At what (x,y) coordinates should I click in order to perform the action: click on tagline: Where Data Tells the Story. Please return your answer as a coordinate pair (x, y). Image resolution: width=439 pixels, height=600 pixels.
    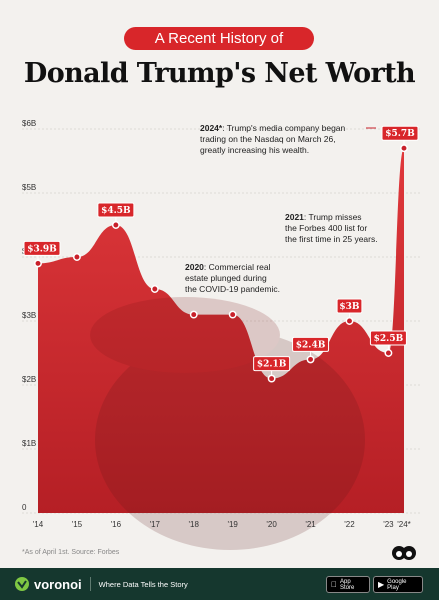
    Looking at the image, I should click on (143, 584).